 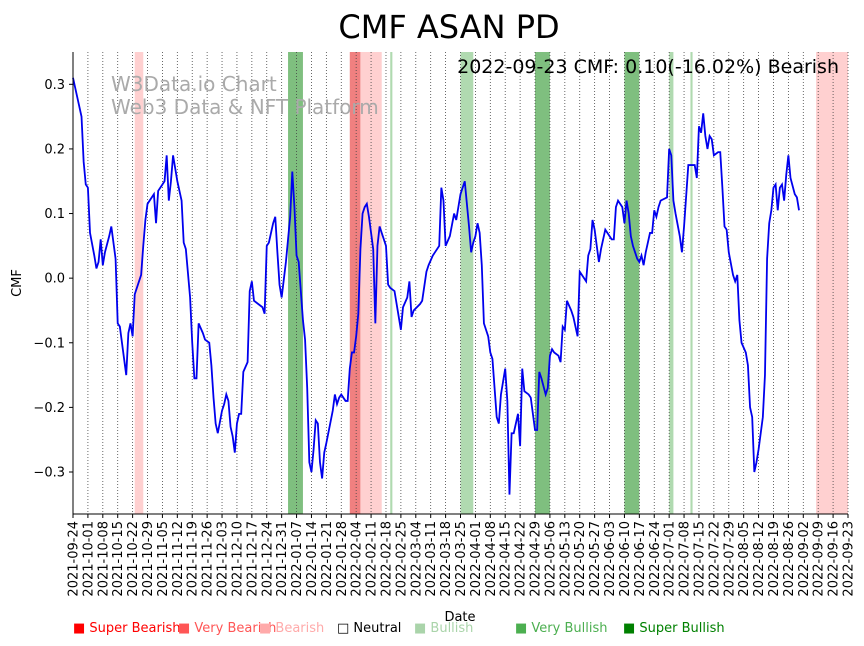 What do you see at coordinates (49, 473) in the screenshot?
I see `y-tick-label: −0.3` at bounding box center [49, 473].